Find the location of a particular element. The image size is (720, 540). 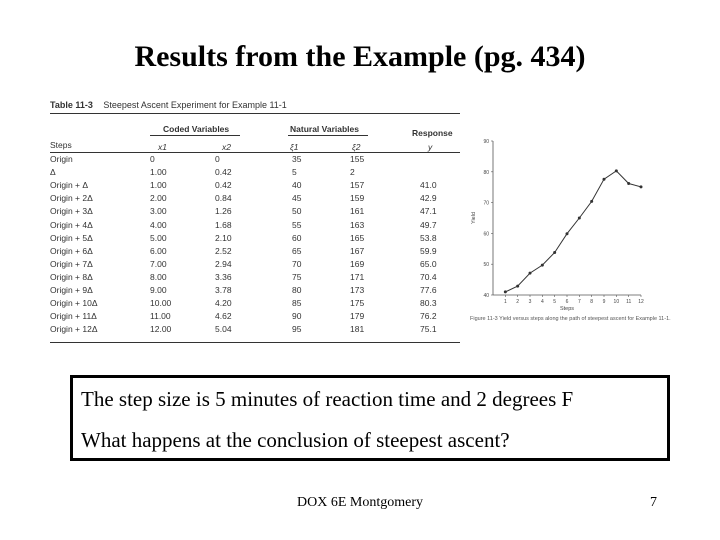

cell-y: 65.0 is located at coordinates (428, 263).